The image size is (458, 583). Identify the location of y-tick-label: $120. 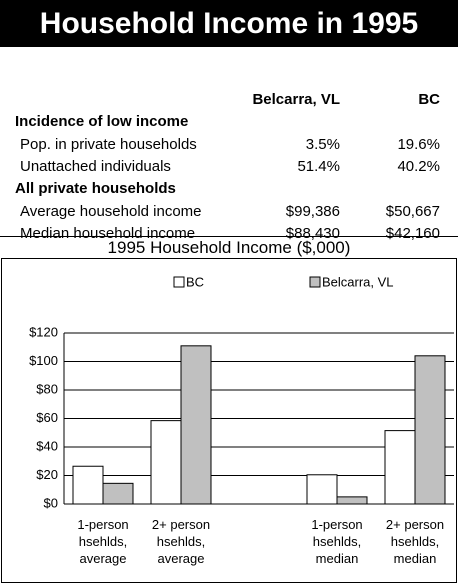
(43, 331).